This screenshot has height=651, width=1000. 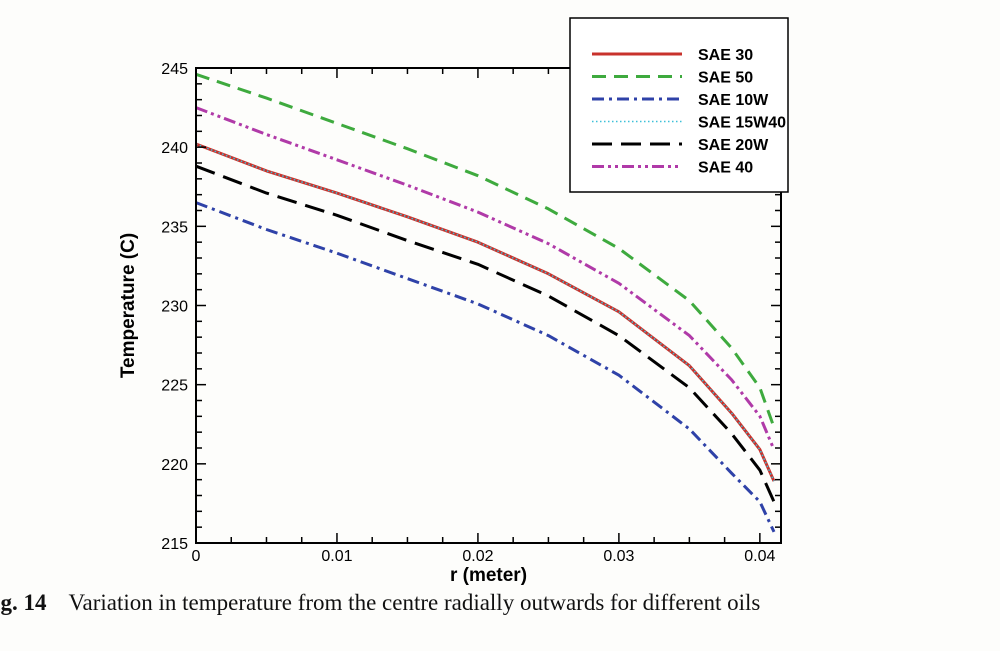 I want to click on x-tick-label: 0.01, so click(x=336, y=556).